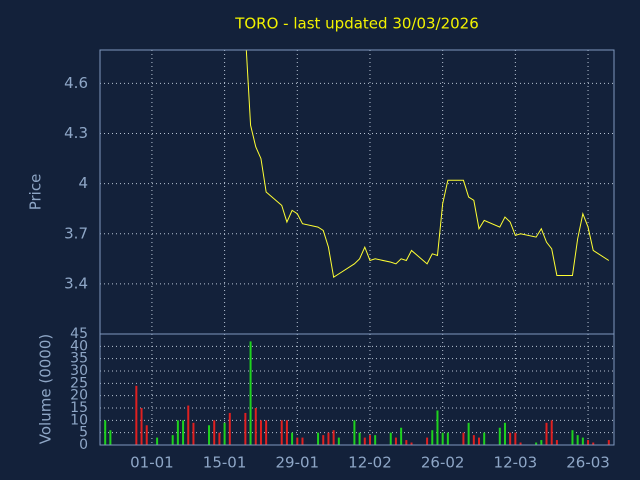 The image size is (640, 480). Describe the element at coordinates (79, 359) in the screenshot. I see `y-tick-label: 35` at that location.